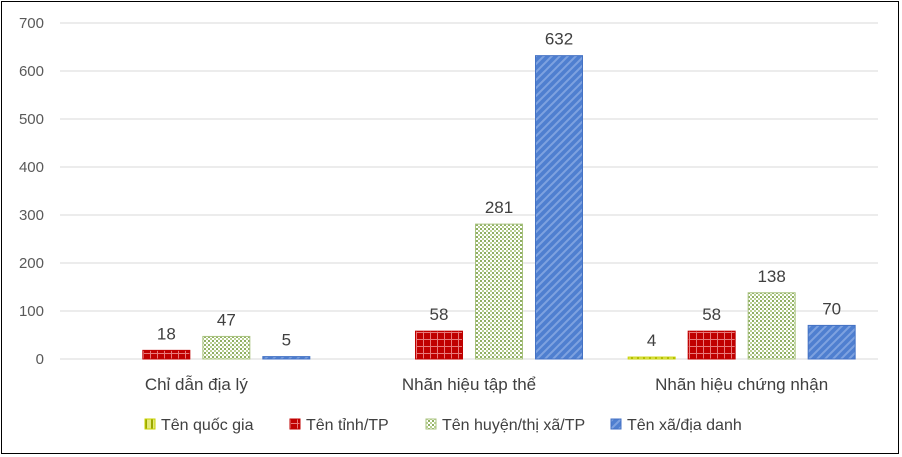  I want to click on data-label: 138, so click(771, 276).